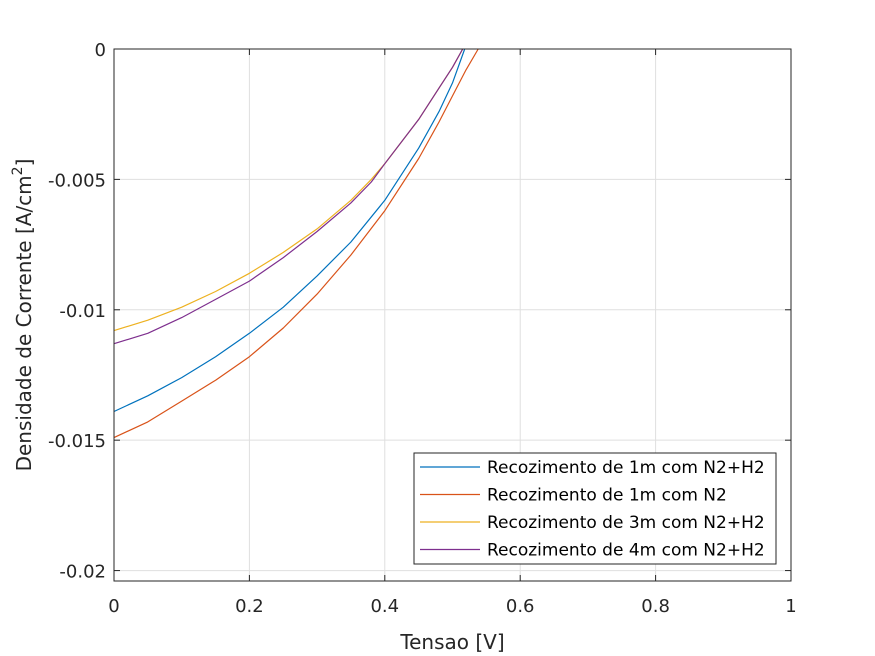  I want to click on y-axis-label: Densidade de Corrente [A/cm2], so click(23, 315).